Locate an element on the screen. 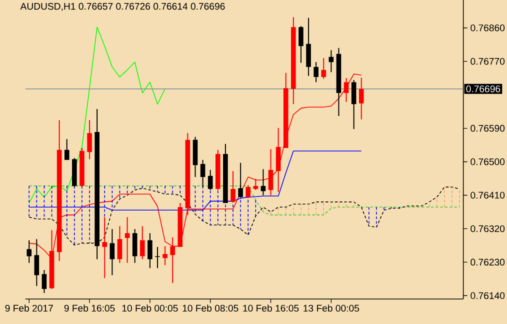  x-tick-label: 10 Feb 08:05 is located at coordinates (210, 308).